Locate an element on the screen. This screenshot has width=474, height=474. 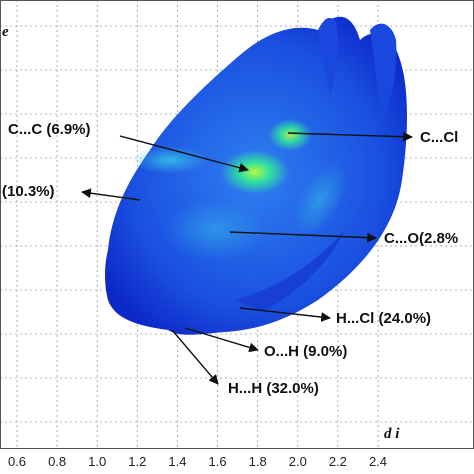
arrow-c-c is located at coordinates (184, 154).